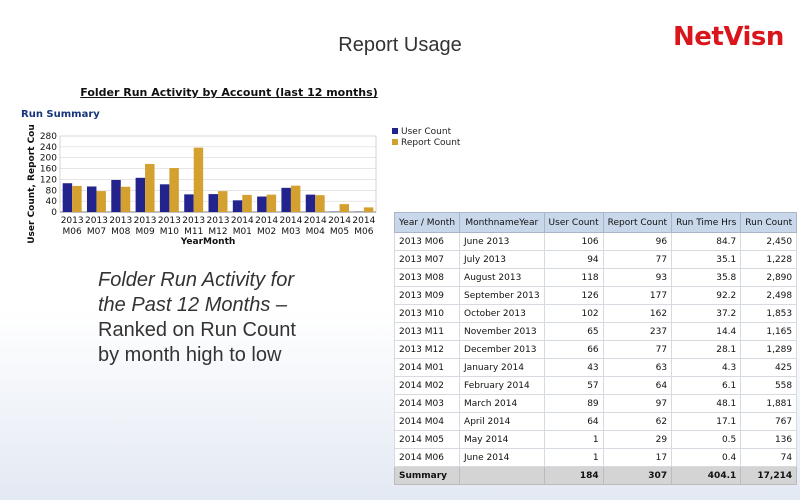 The image size is (800, 500). Describe the element at coordinates (706, 331) in the screenshot. I see `table-cell: 14.4` at that location.